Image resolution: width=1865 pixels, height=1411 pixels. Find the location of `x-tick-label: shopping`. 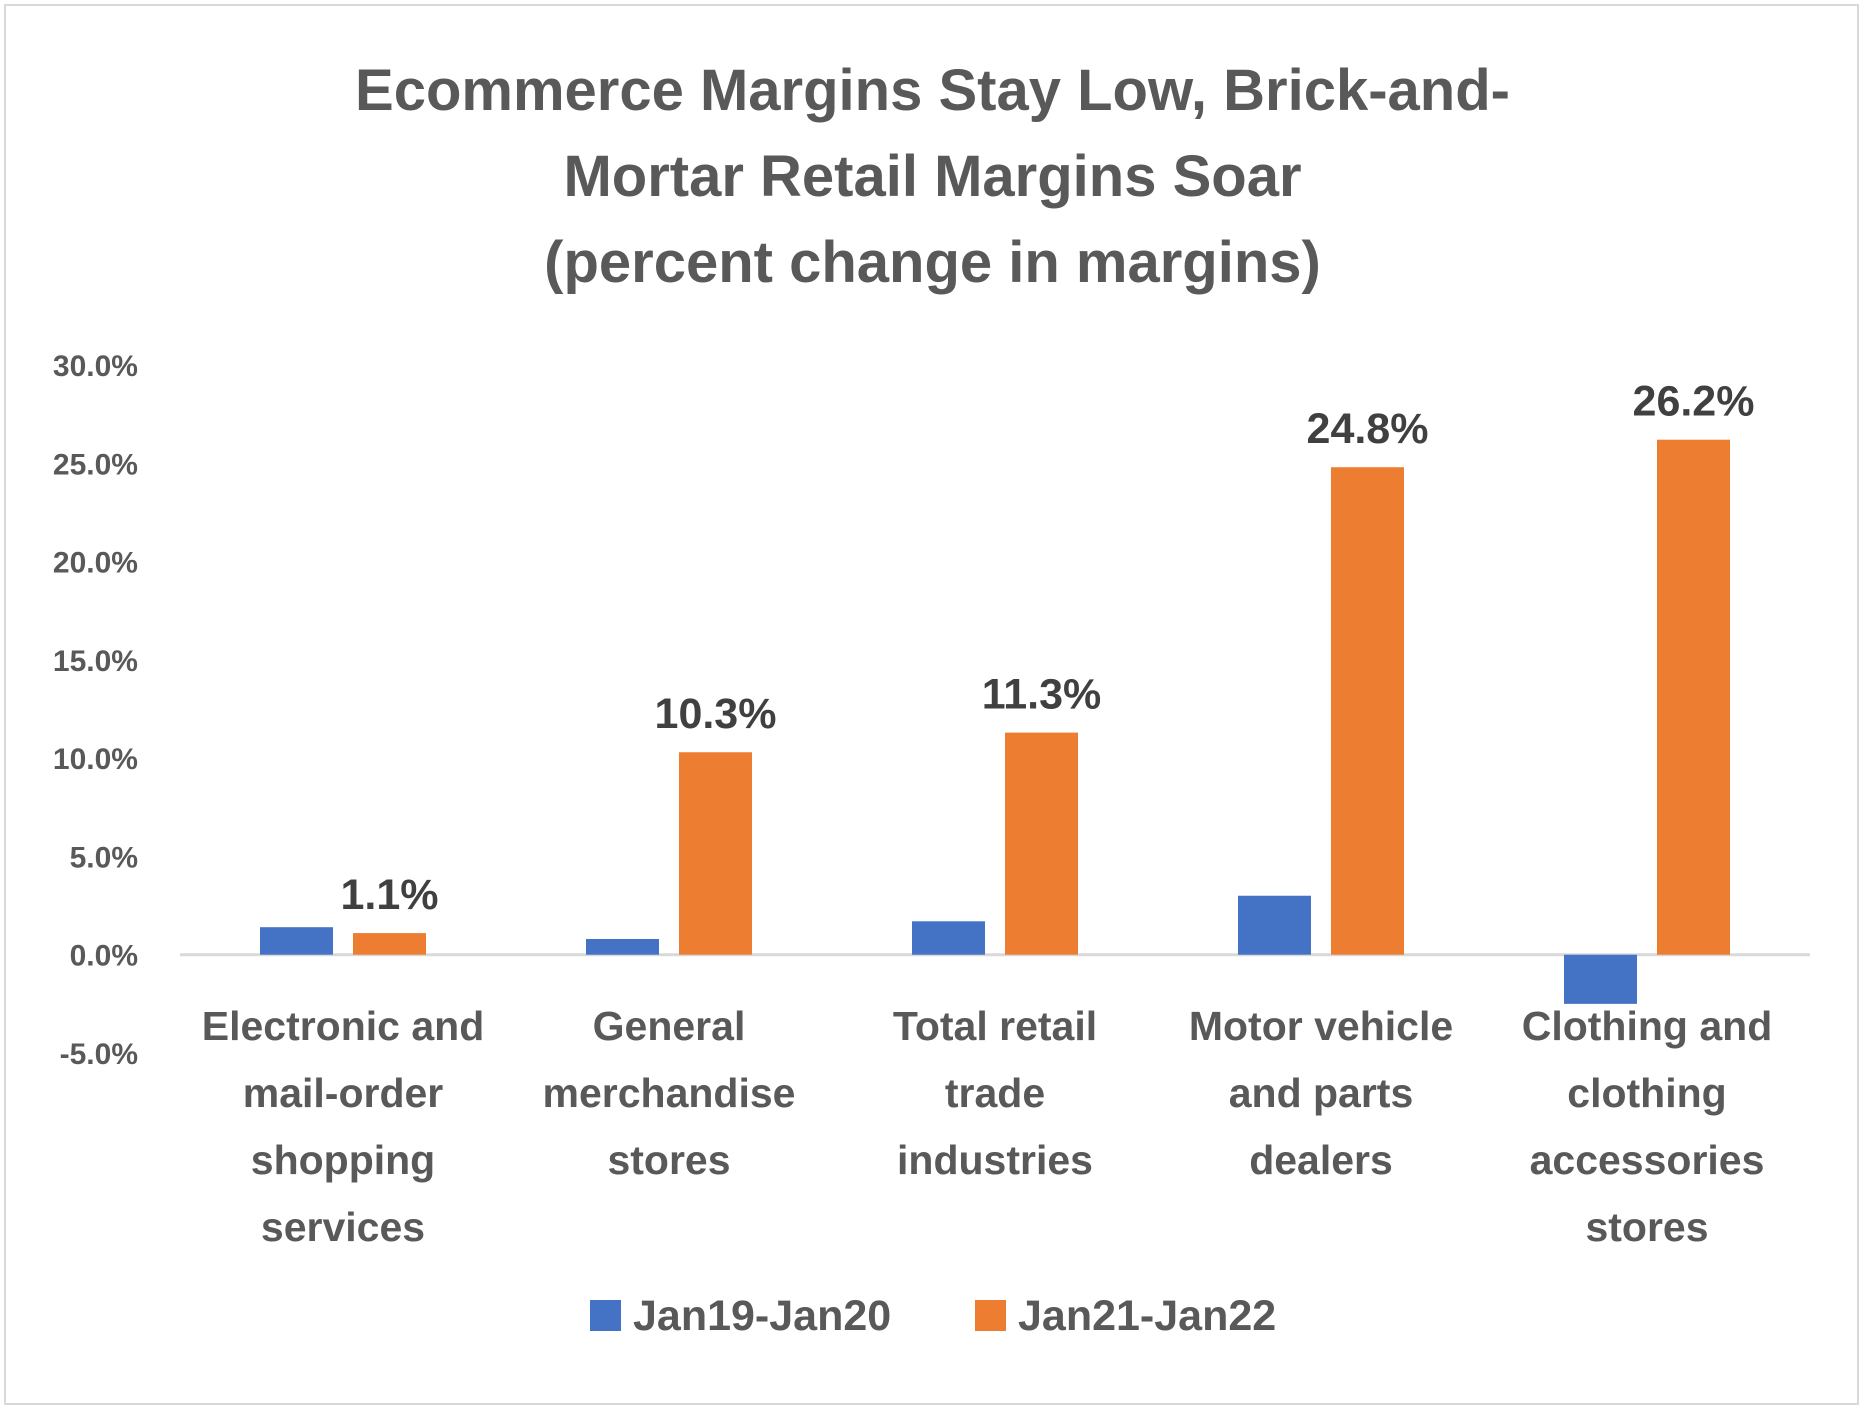

x-tick-label: shopping is located at coordinates (343, 1160).